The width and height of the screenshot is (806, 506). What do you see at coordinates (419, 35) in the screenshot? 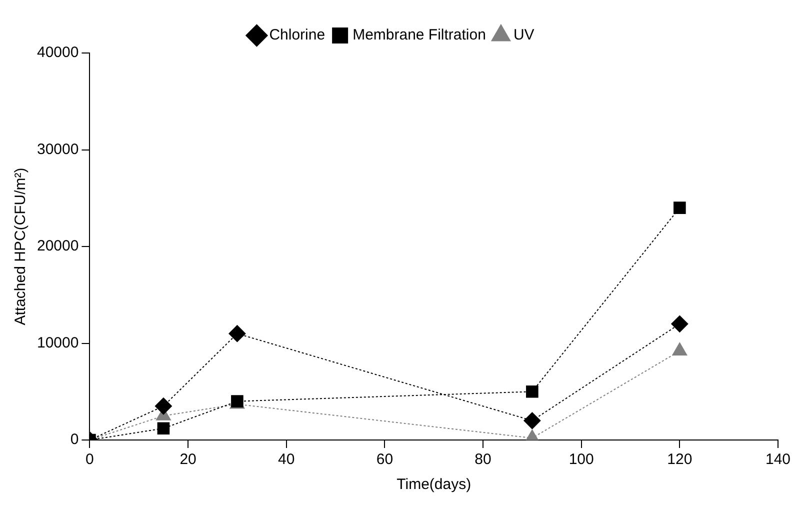
I see `legend-label: Membrane Filtration` at bounding box center [419, 35].